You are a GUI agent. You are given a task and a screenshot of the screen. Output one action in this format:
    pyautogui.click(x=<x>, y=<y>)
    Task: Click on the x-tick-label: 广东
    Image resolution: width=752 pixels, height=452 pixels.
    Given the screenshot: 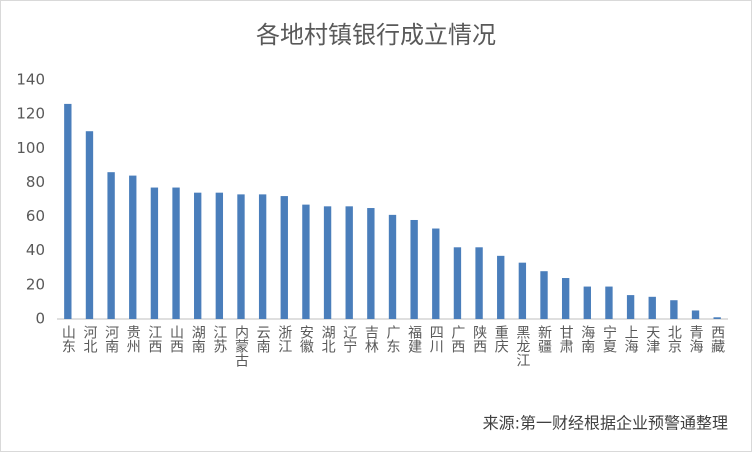 What is the action you would take?
    pyautogui.click(x=393, y=339)
    